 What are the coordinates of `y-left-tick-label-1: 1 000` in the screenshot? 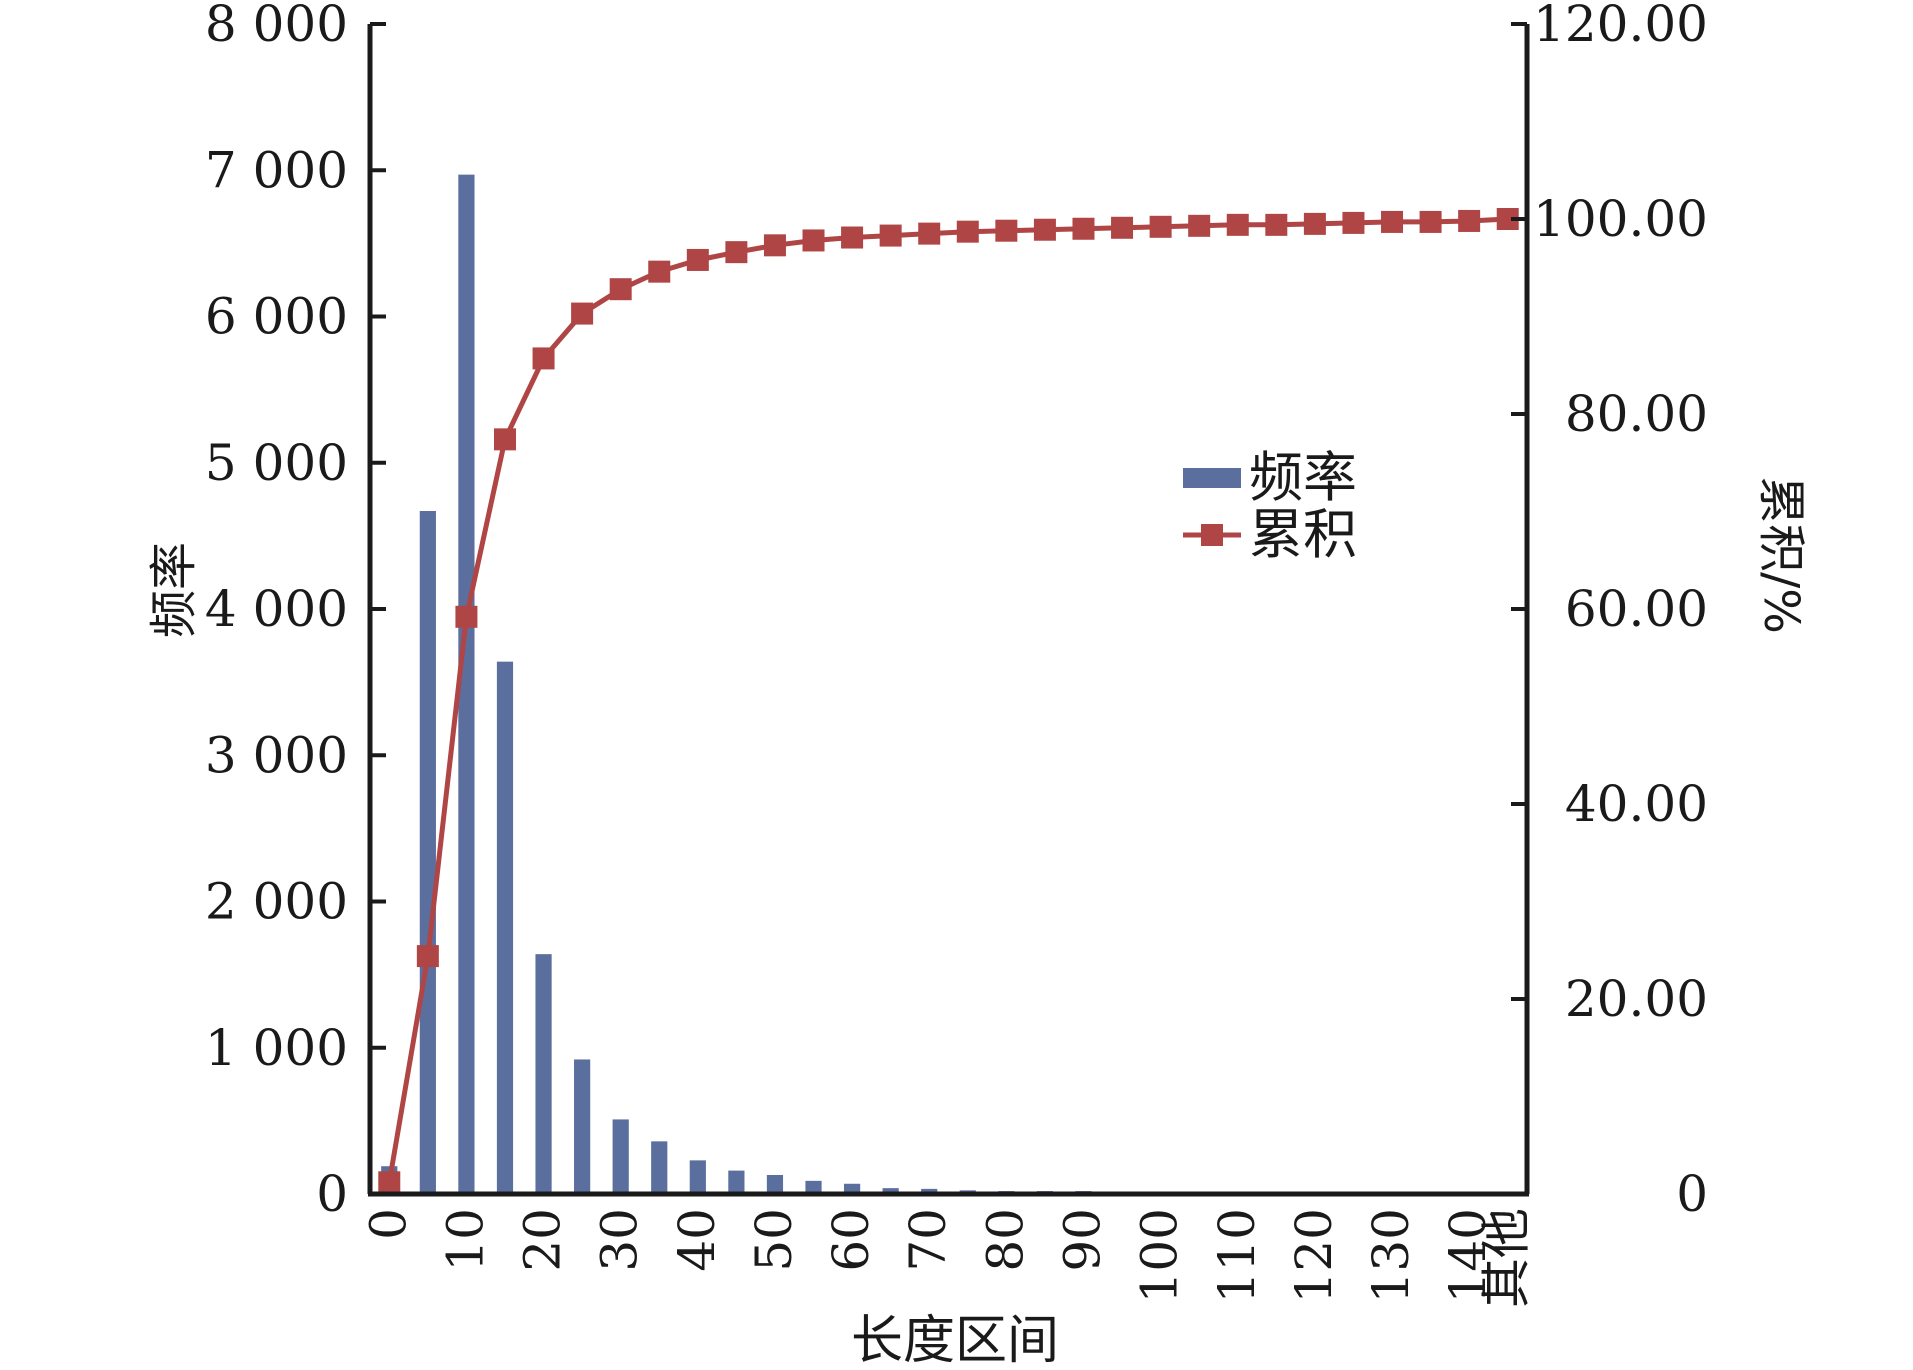 It's located at (276, 1048).